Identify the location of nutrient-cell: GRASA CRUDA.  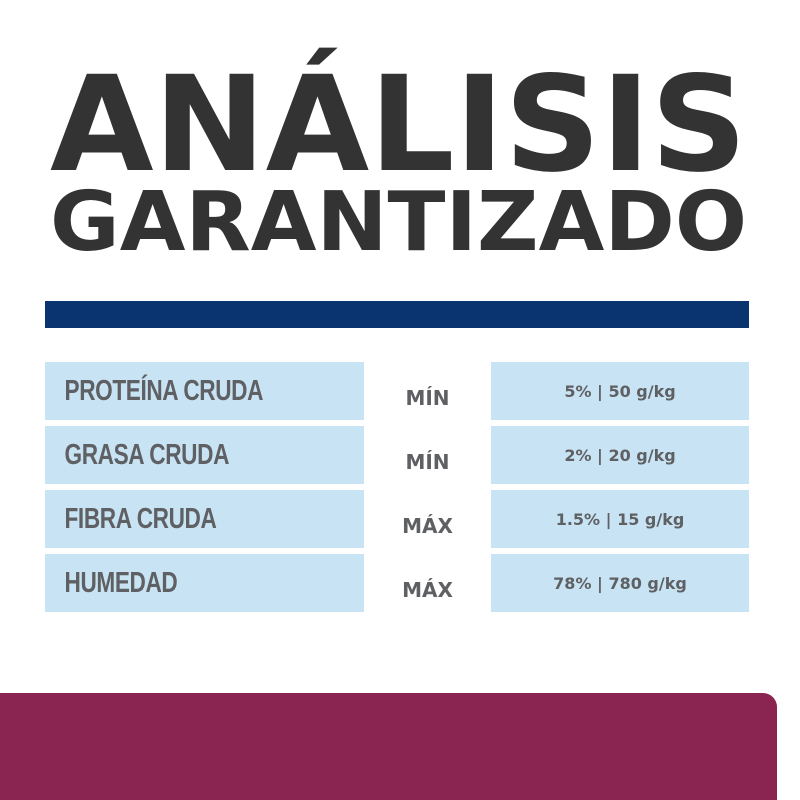
(204, 455).